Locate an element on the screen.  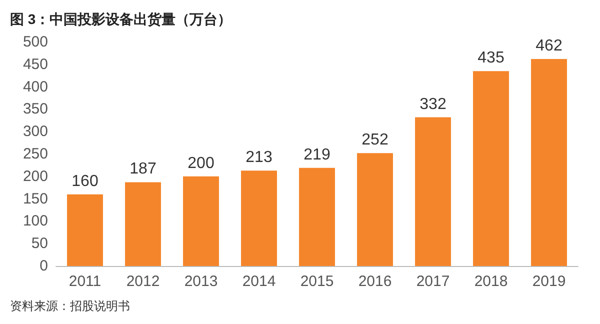
data-label: 219 is located at coordinates (317, 155).